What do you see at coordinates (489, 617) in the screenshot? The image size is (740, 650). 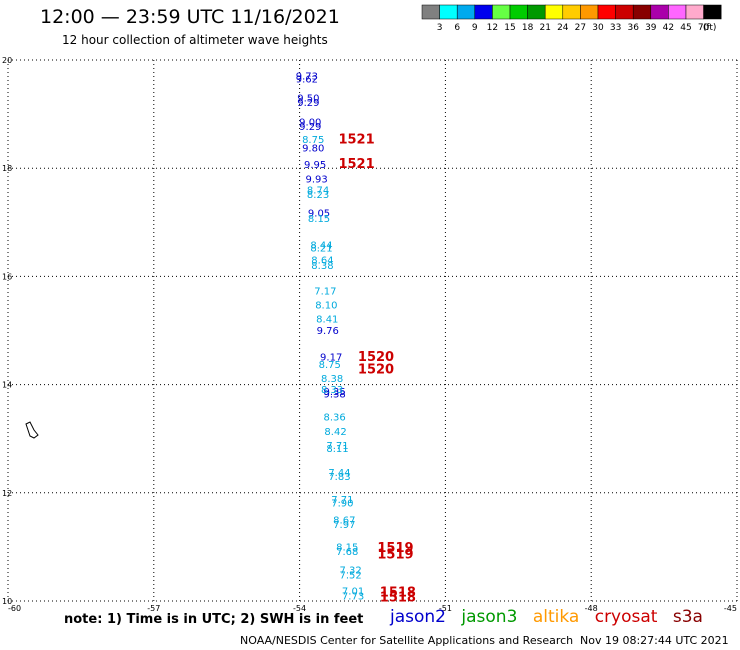 I see `legend-jason3: jason3` at bounding box center [489, 617].